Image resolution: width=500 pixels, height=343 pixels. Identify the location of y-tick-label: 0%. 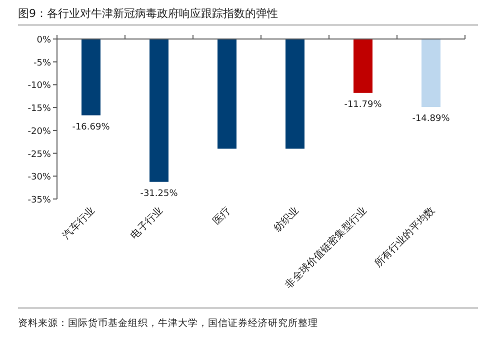
(44, 41).